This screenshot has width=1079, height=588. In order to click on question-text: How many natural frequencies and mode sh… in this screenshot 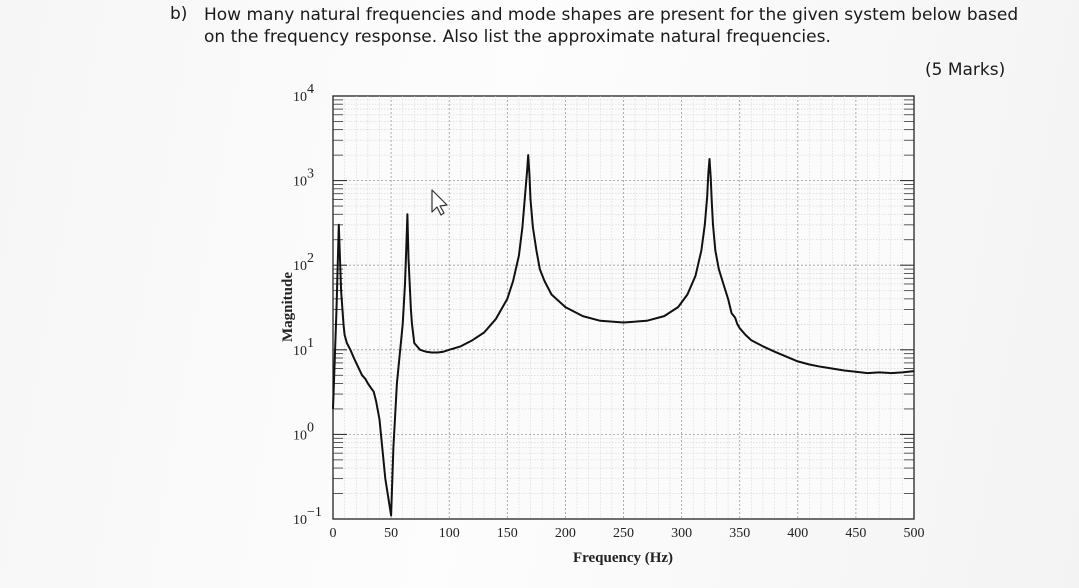, I will do `click(614, 26)`.